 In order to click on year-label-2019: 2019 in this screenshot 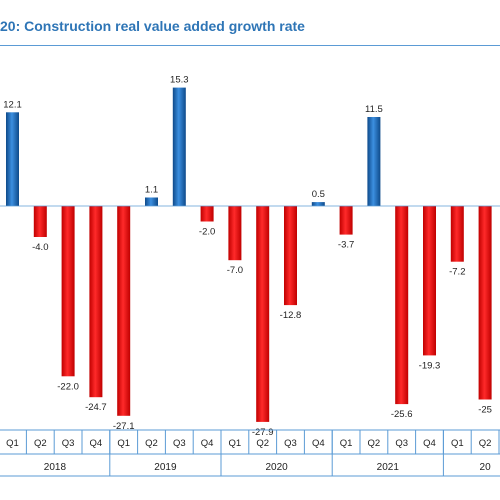, I will do `click(165, 467)`.